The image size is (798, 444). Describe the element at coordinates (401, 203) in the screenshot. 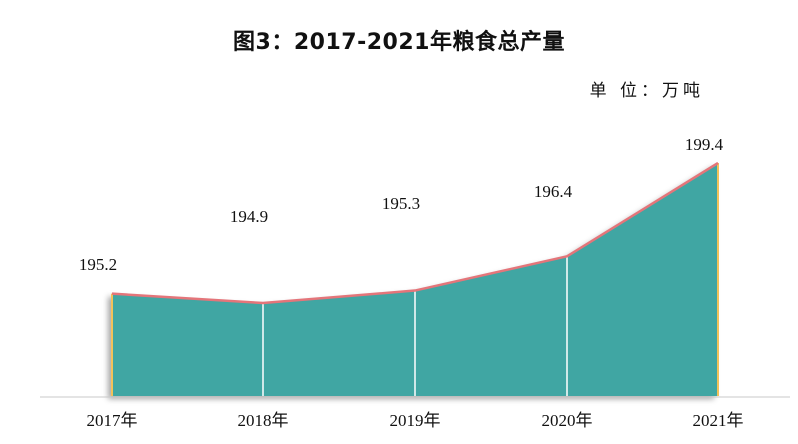

I see `data-label-2019: 195.3` at that location.